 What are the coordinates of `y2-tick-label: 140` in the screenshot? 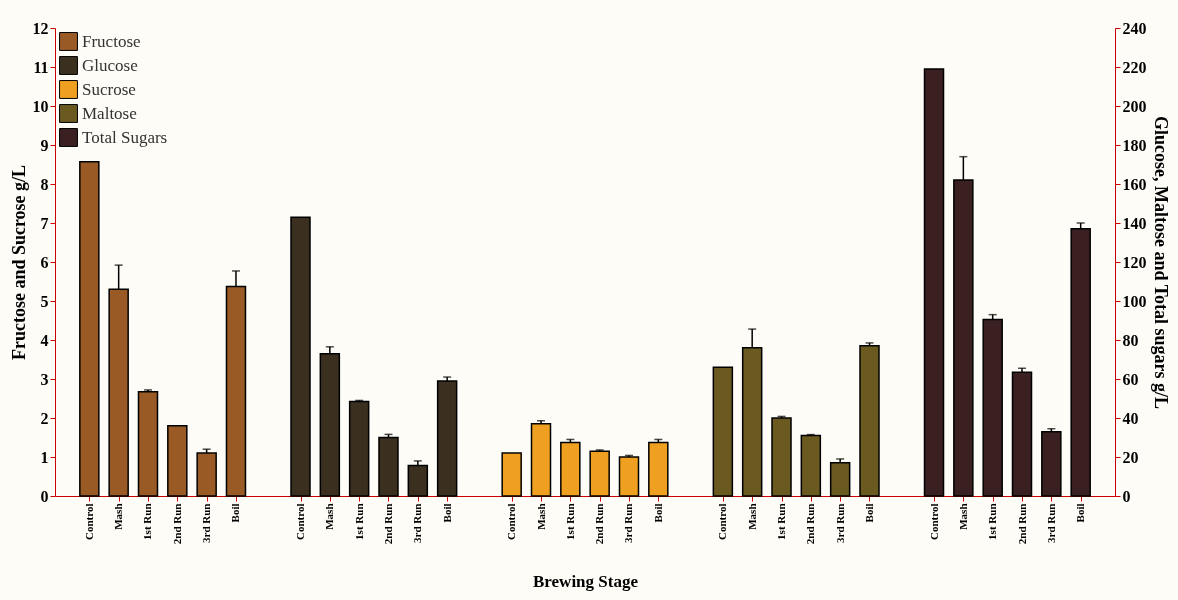 It's located at (1134, 223).